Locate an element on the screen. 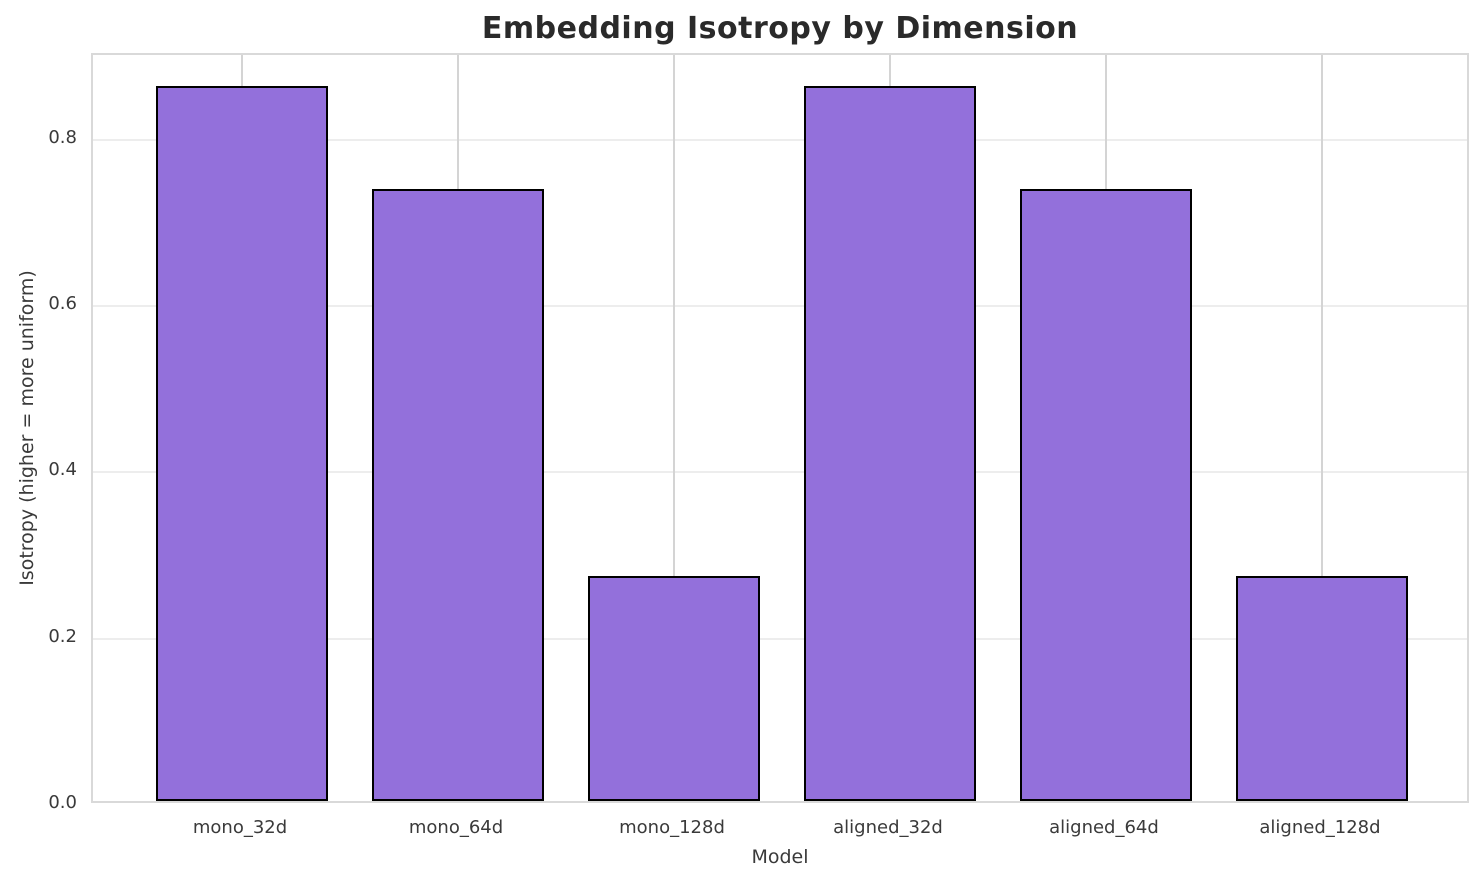 This screenshot has width=1484, height=885. y-tick-label: 0.0 is located at coordinates (62, 802).